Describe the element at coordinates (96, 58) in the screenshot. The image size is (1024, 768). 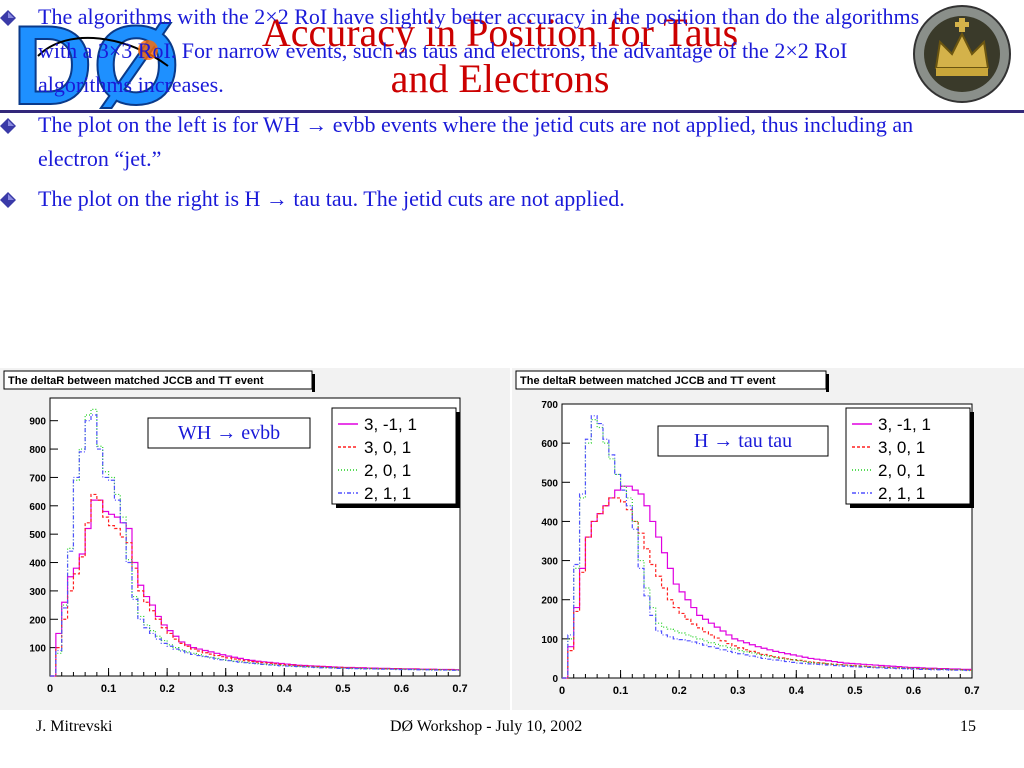
I see `d0-logo: DØ` at that location.